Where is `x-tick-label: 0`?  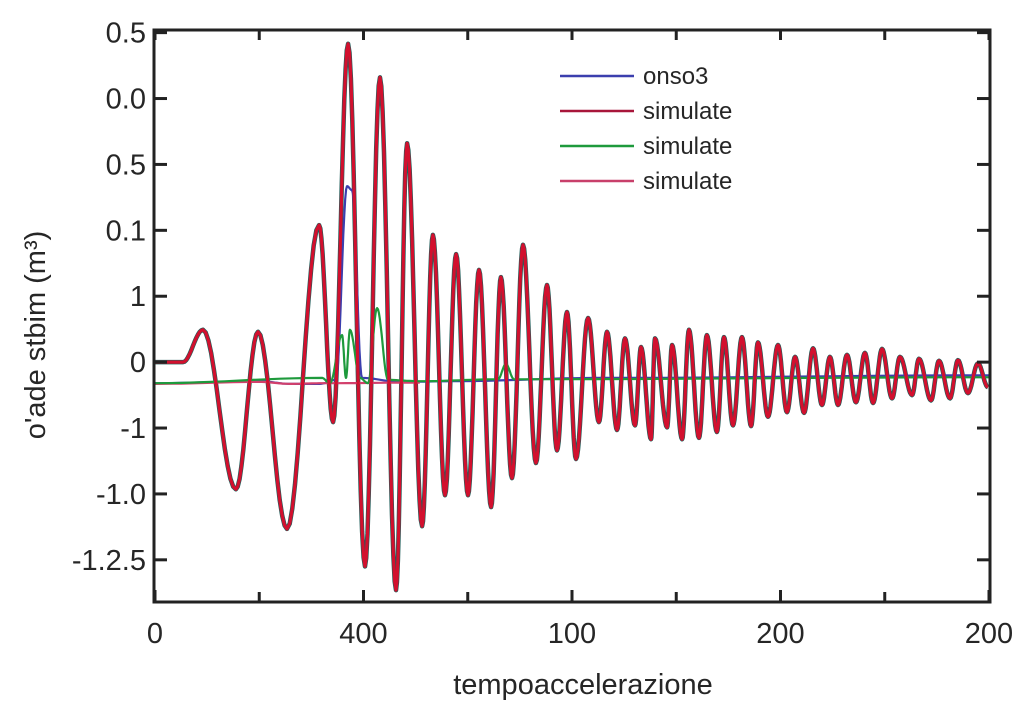 x-tick-label: 0 is located at coordinates (155, 634).